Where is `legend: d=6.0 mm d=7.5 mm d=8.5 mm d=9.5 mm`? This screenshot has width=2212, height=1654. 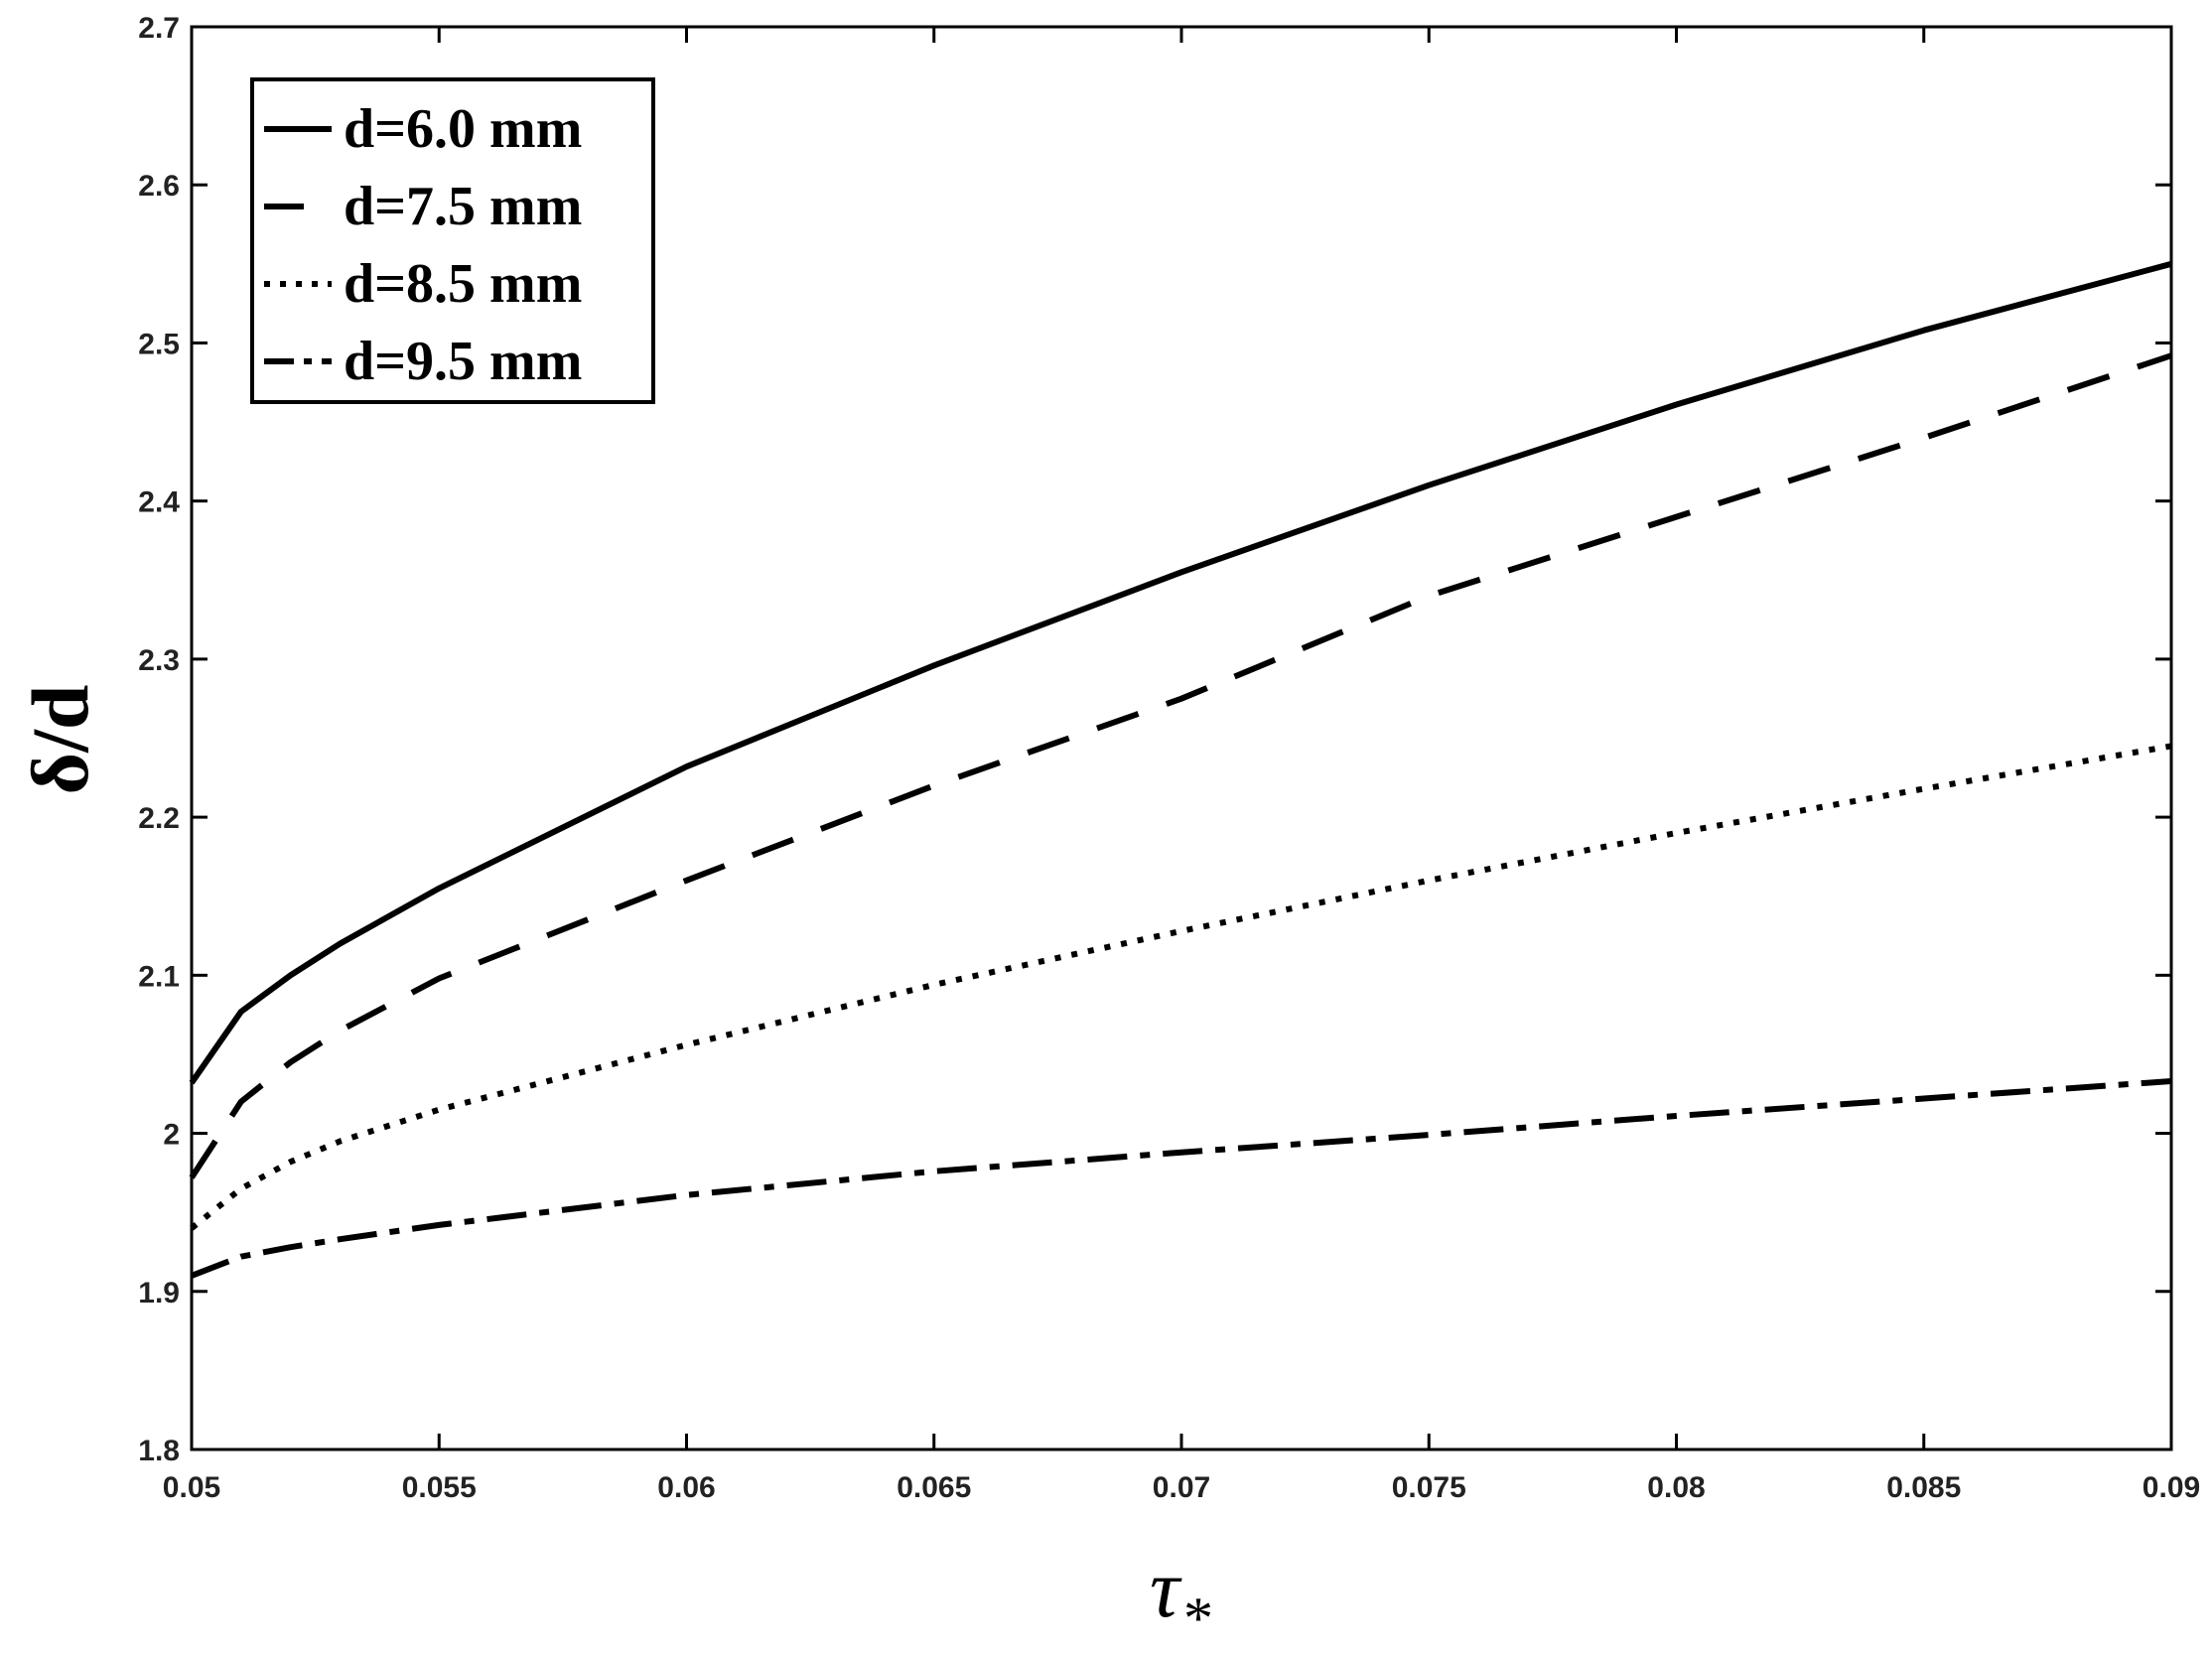 legend: d=6.0 mm d=7.5 mm d=8.5 mm d=9.5 mm is located at coordinates (452, 240).